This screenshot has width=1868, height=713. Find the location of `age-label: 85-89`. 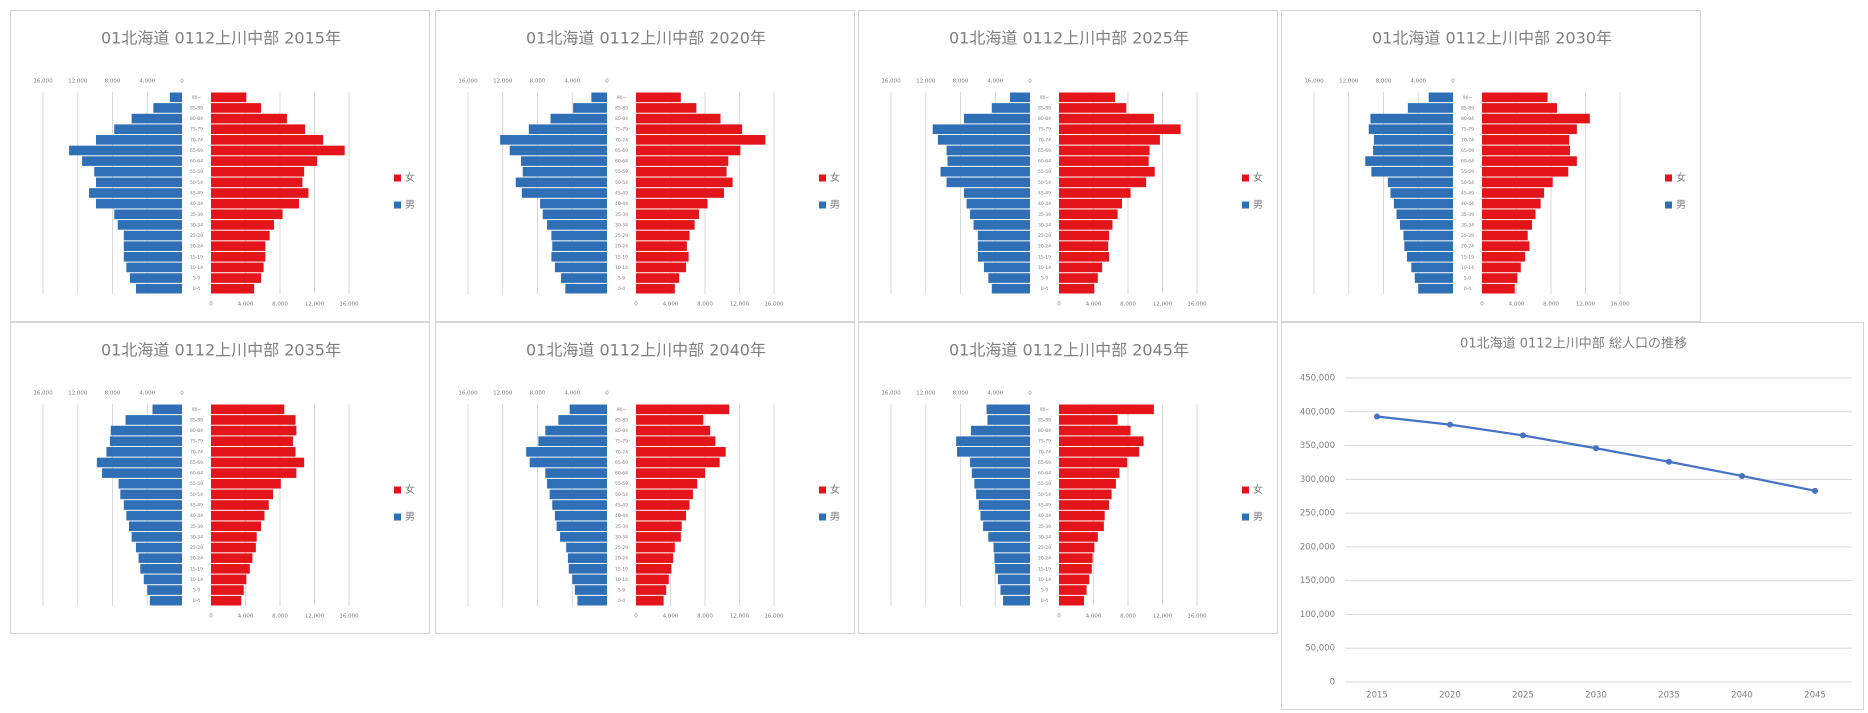

age-label: 85-89 is located at coordinates (621, 420).